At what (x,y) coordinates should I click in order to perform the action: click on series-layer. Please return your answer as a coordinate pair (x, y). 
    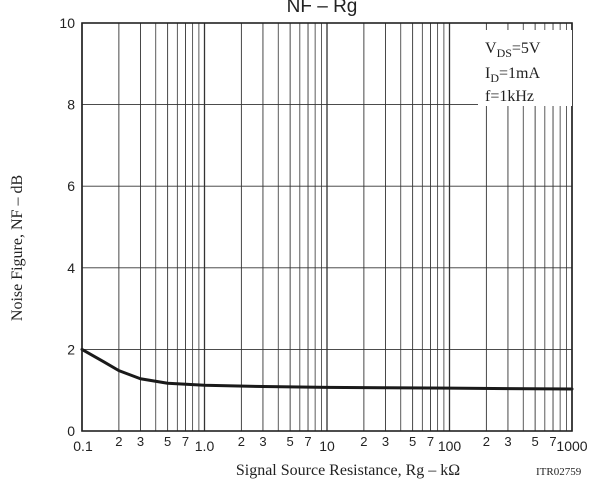
    Looking at the image, I should click on (327, 369).